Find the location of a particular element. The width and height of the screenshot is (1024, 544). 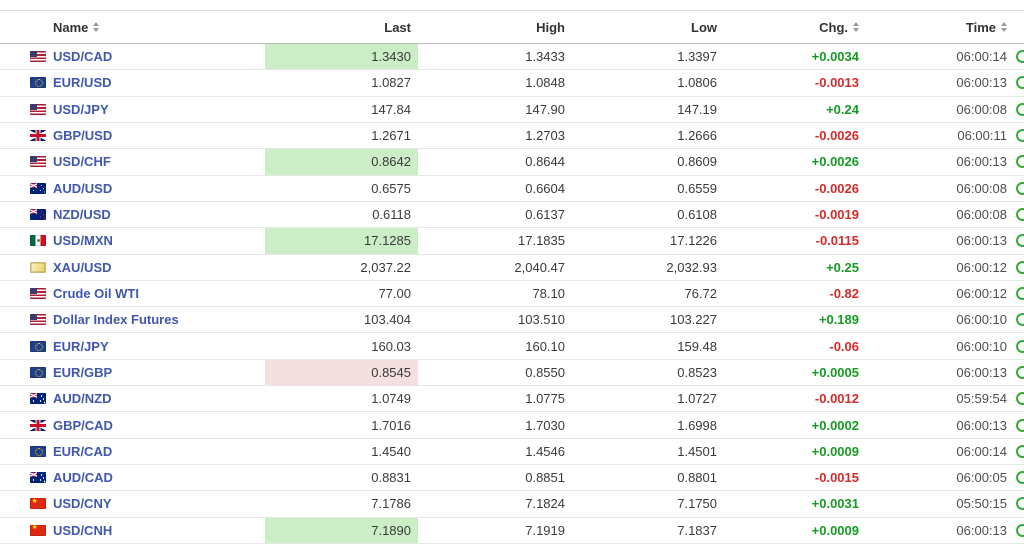

time-cell: 05:50:15 is located at coordinates (981, 504).